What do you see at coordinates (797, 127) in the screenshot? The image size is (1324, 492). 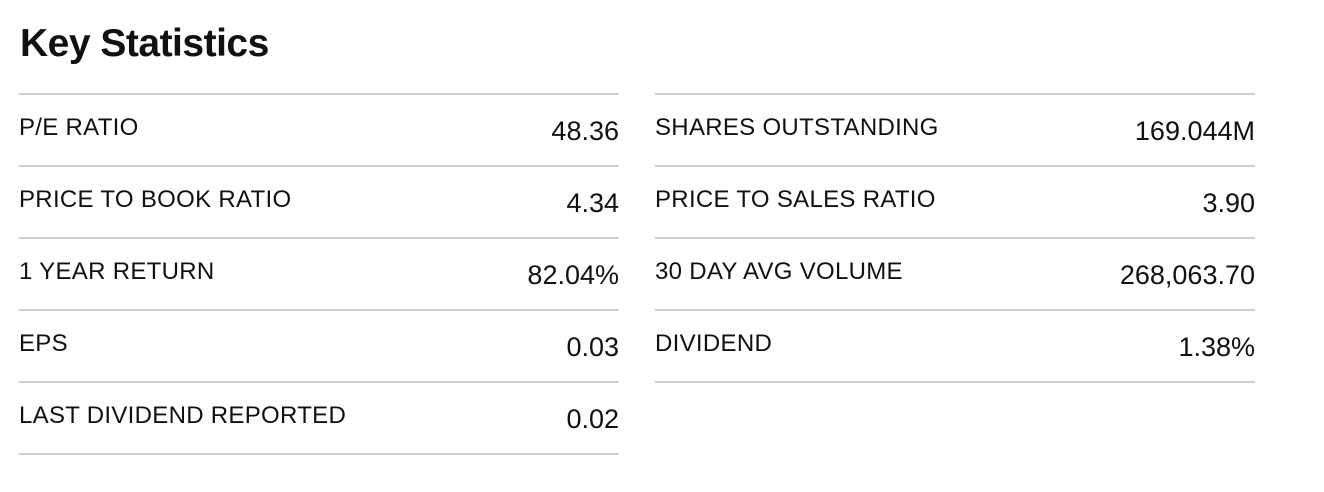 I see `stat-label: SHARES OUTSTANDING` at bounding box center [797, 127].